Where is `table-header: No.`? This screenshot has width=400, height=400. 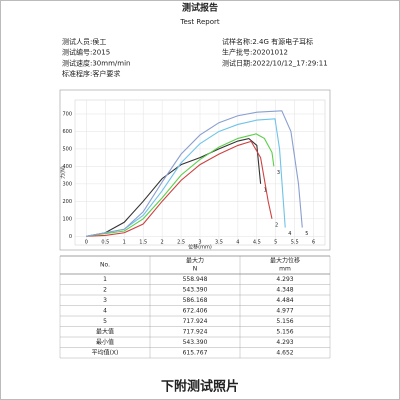
table-header: No. is located at coordinates (105, 265).